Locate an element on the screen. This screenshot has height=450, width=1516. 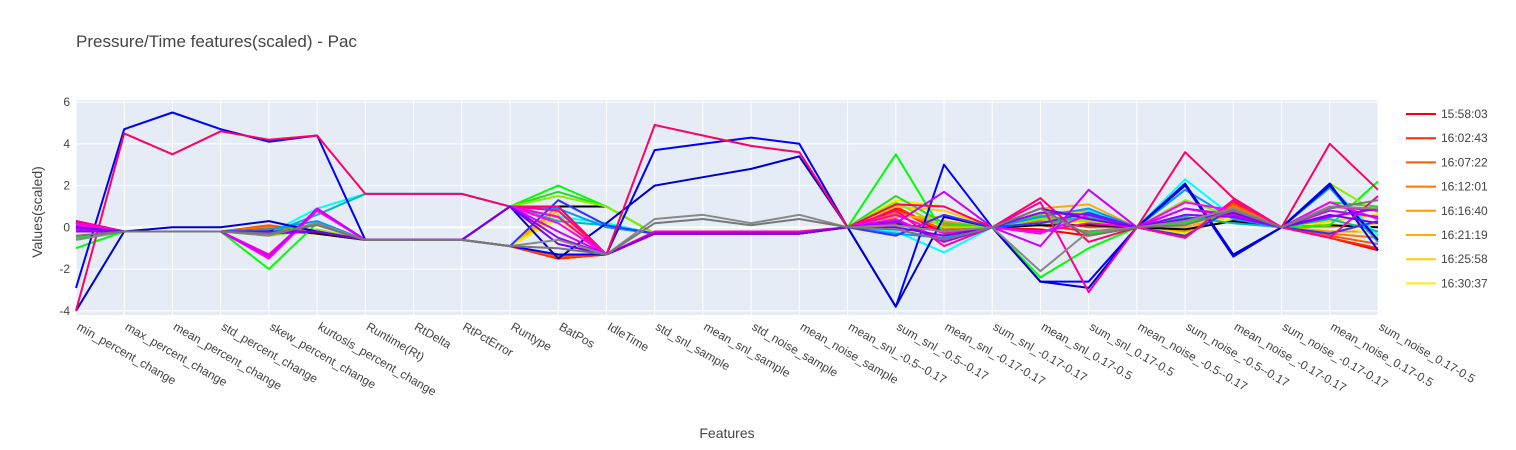
y-tick-label: -2 is located at coordinates (64, 269).